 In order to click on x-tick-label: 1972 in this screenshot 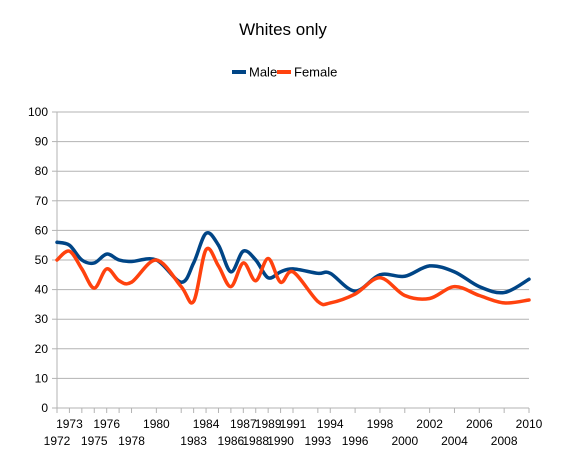, I will do `click(57, 441)`.